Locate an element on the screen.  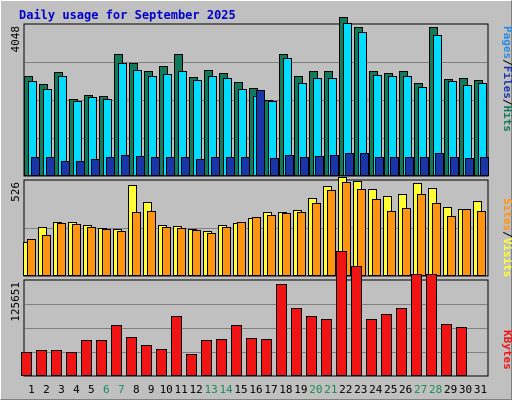
x-tick-day-27: 27 is located at coordinates (420, 389).